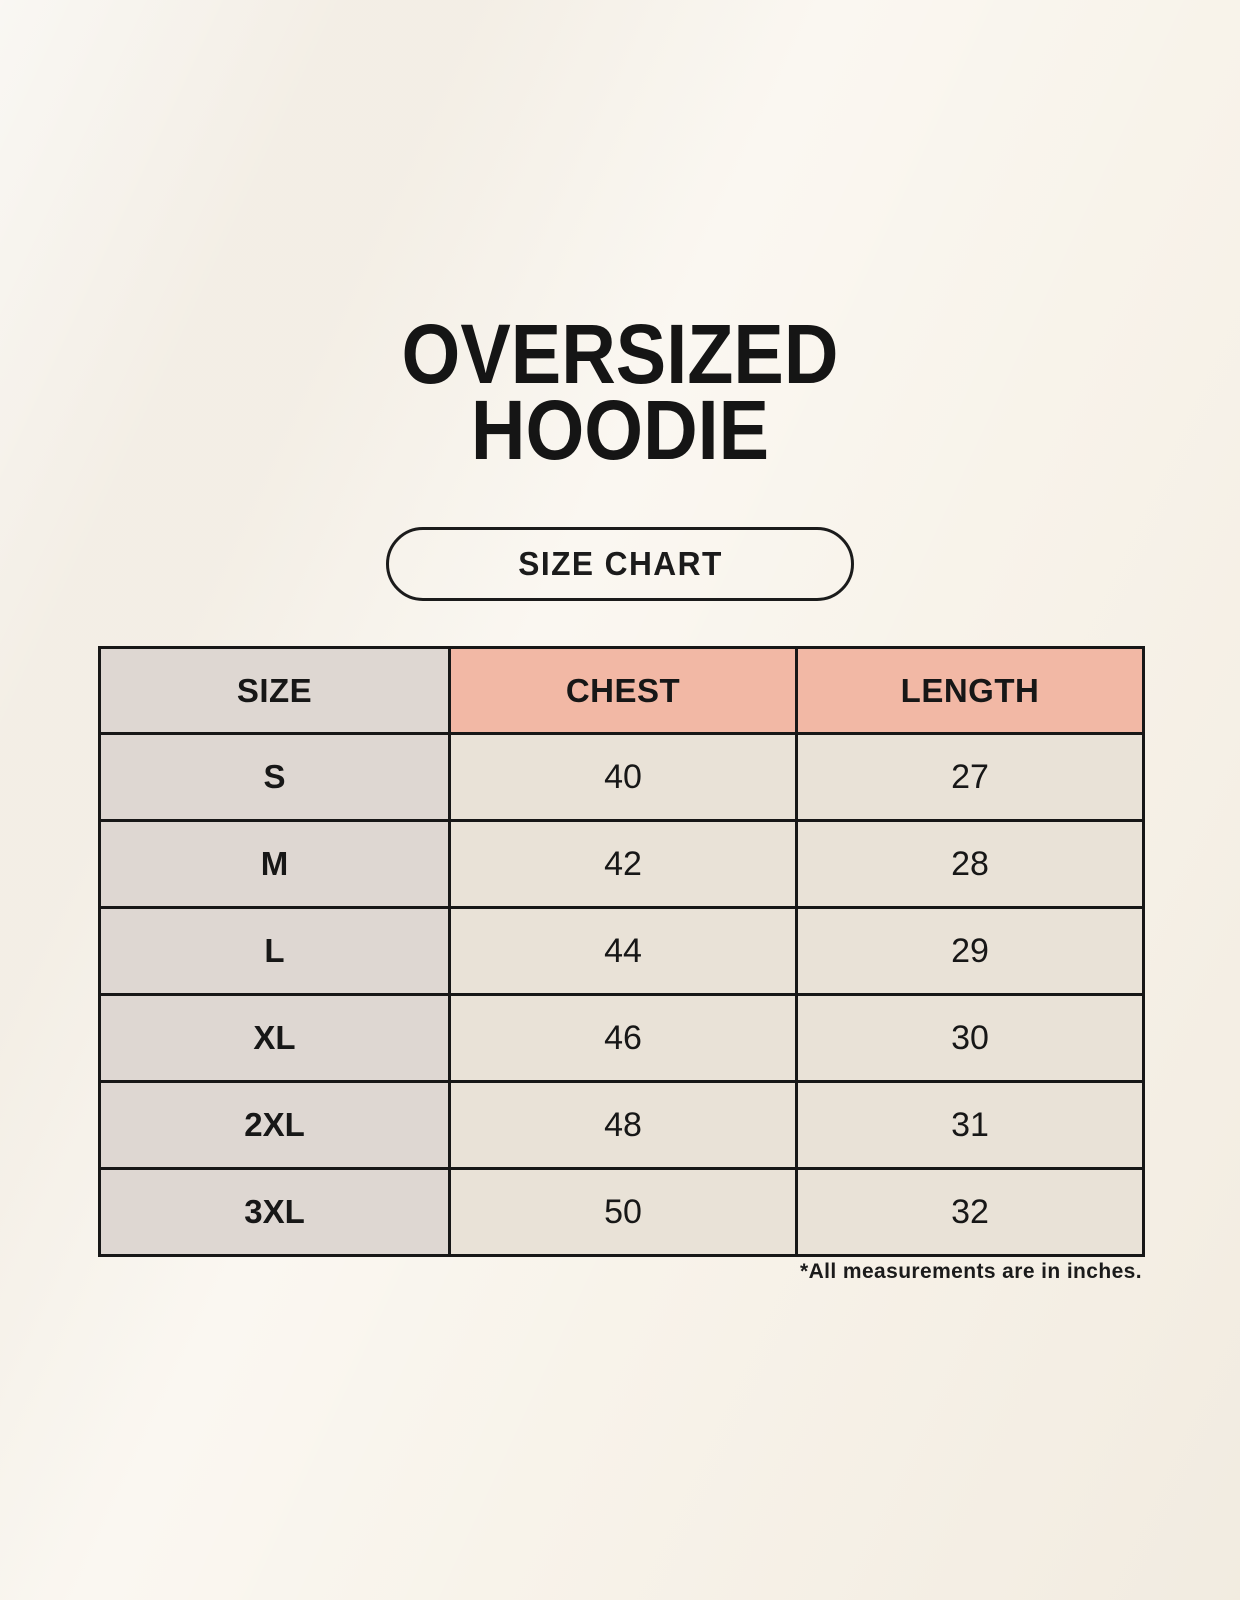 Image resolution: width=1240 pixels, height=1600 pixels. What do you see at coordinates (970, 864) in the screenshot?
I see `length-value: 28` at bounding box center [970, 864].